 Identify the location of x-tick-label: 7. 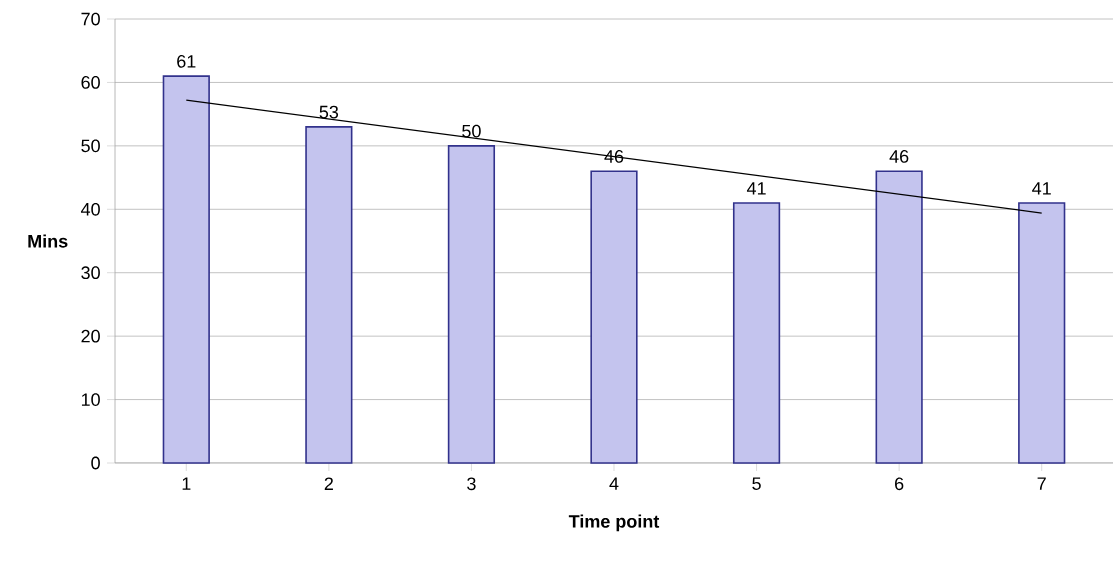
(1041, 483).